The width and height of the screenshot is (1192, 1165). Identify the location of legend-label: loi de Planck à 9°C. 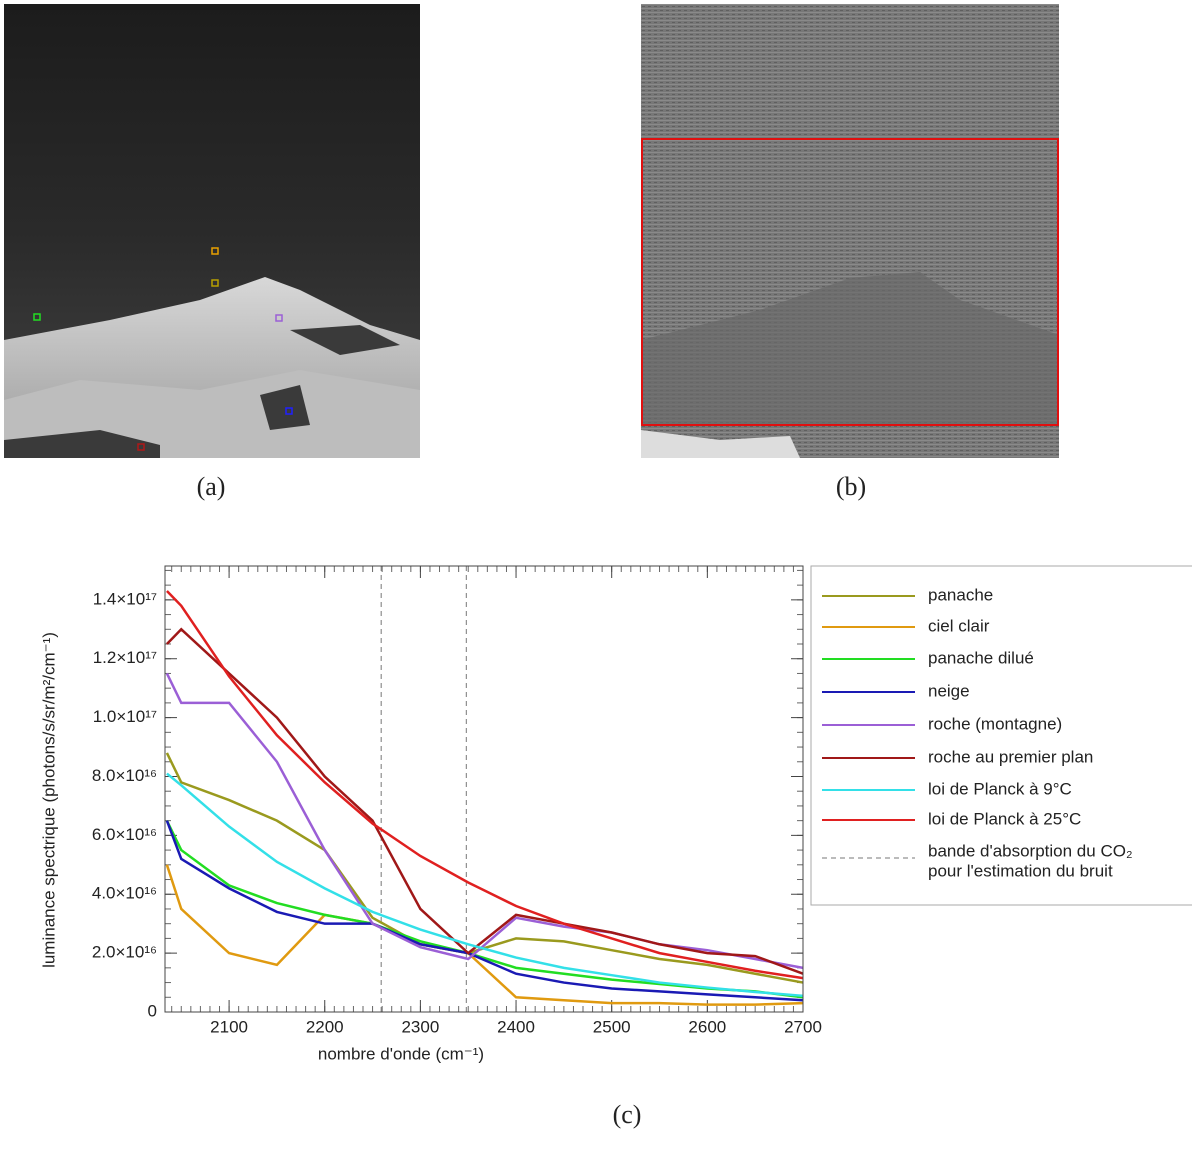
(1000, 788).